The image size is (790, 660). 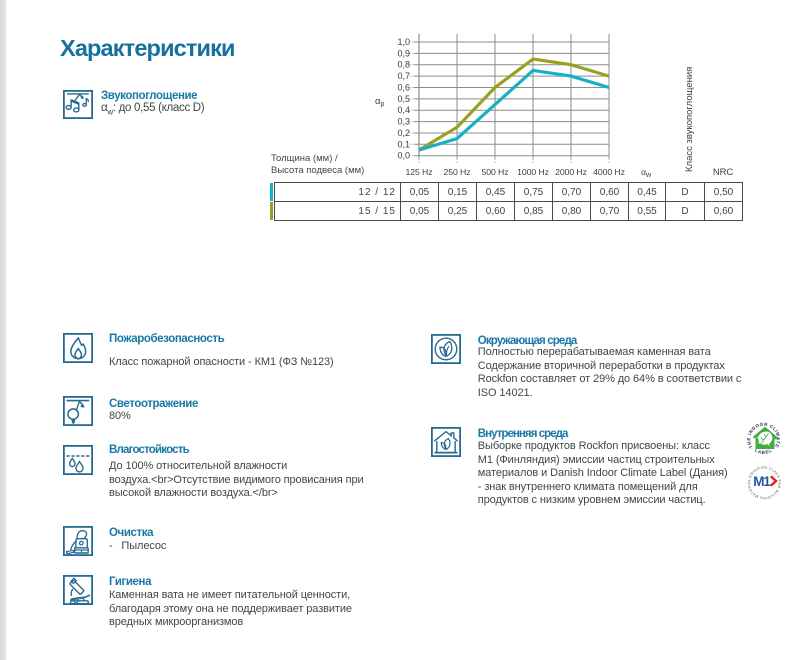 What do you see at coordinates (403, 144) in the screenshot?
I see `svg-text: 0,1` at bounding box center [403, 144].